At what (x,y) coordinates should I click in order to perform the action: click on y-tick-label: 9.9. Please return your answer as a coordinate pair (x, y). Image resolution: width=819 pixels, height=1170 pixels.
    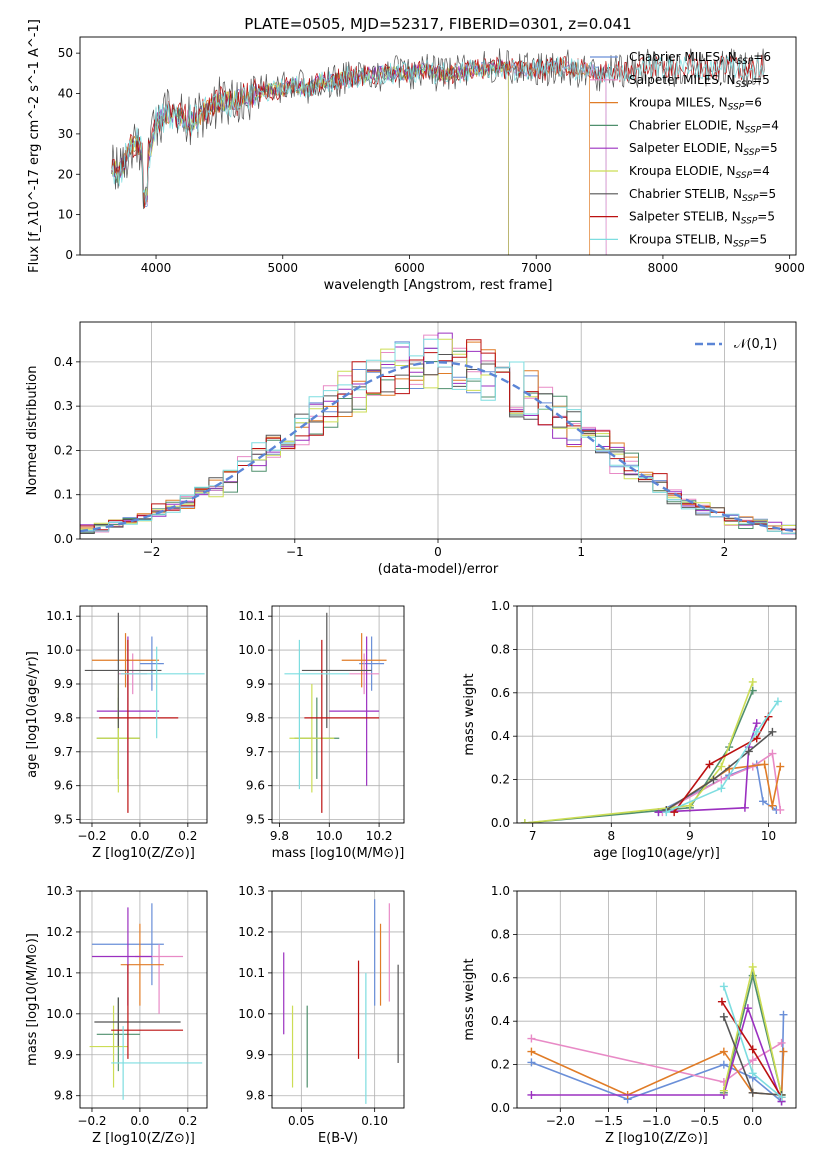
    Looking at the image, I should click on (255, 684).